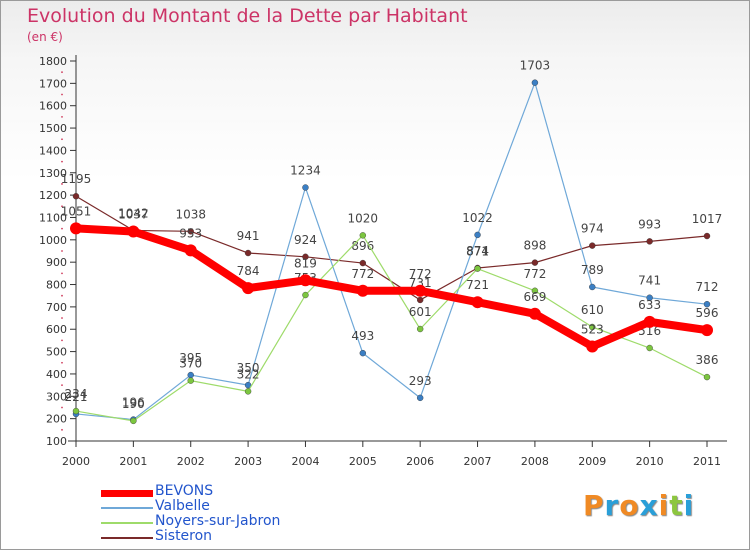 The image size is (750, 551). Describe the element at coordinates (53, 83) in the screenshot. I see `y-tick-label: 1700` at that location.